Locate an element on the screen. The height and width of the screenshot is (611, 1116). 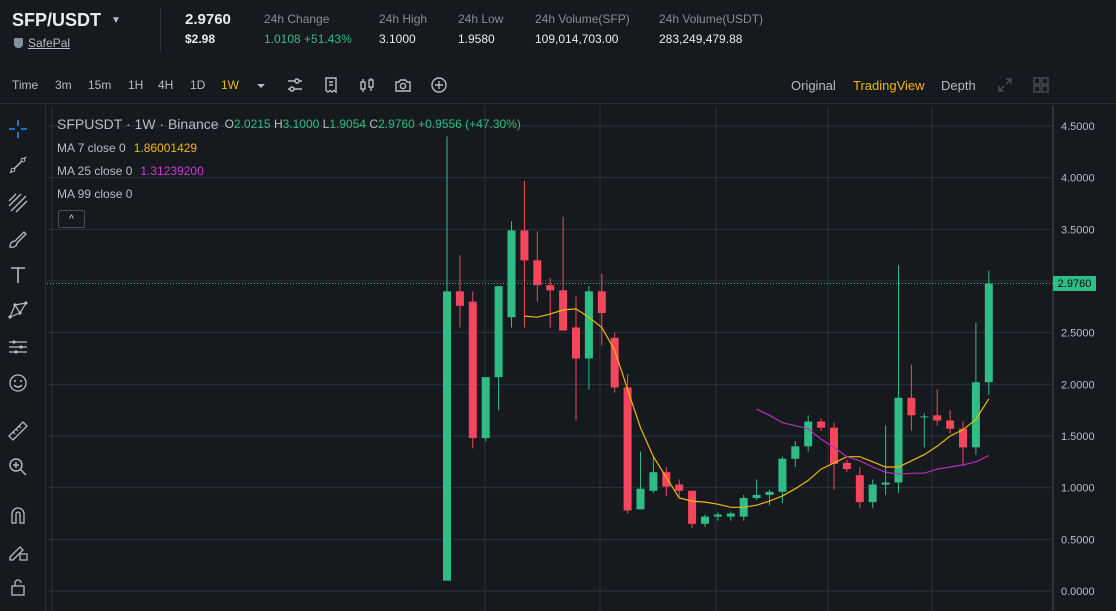
ruler-icon is located at coordinates (18, 431).